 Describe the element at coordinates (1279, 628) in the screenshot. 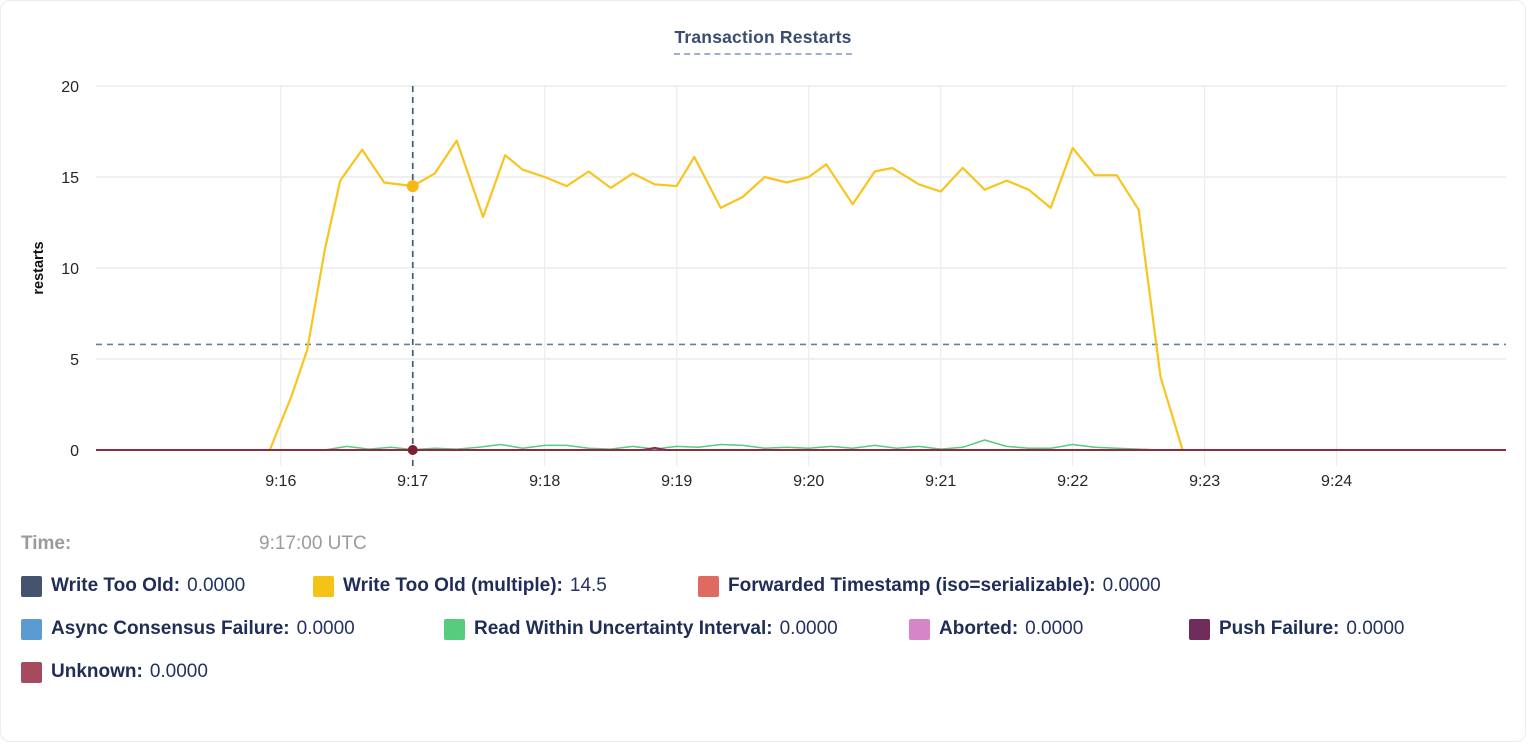

I see `series-label: Push Failure:` at that location.